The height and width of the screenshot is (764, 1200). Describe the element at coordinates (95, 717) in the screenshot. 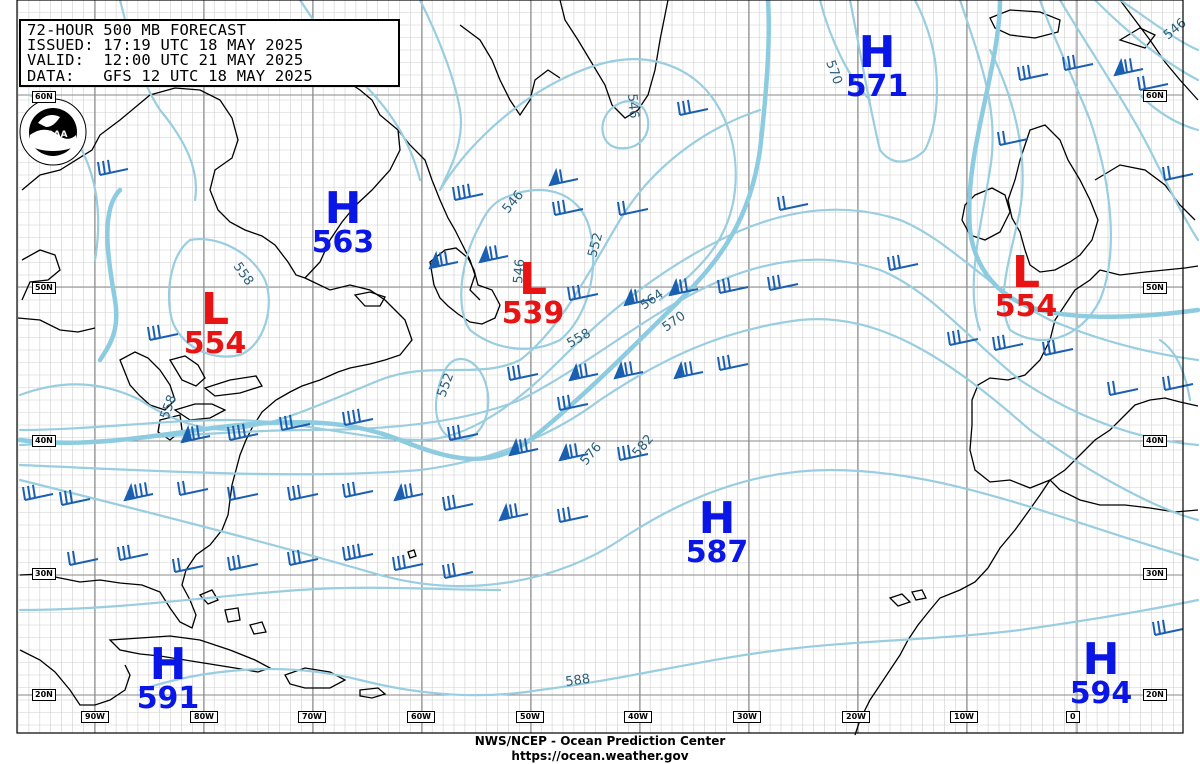

I see `longitude-label: 90W` at that location.